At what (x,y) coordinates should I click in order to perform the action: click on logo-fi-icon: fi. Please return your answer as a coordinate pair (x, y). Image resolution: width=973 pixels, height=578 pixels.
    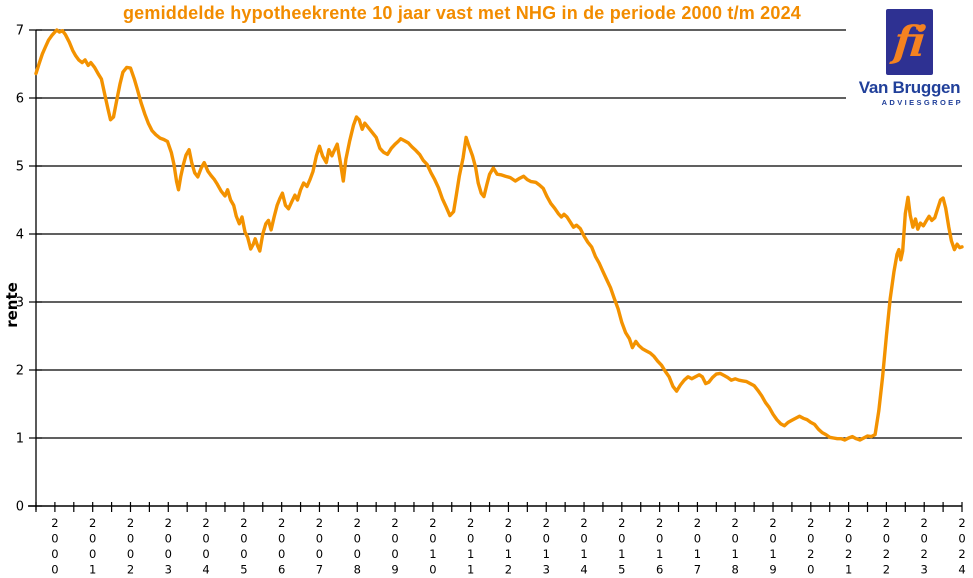
    Looking at the image, I should click on (909, 42).